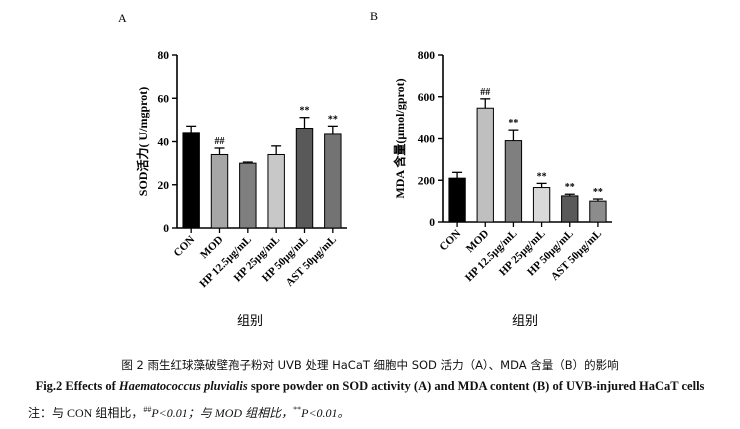 The width and height of the screenshot is (740, 429). Describe the element at coordinates (122, 18) in the screenshot. I see `panel-label: A` at that location.